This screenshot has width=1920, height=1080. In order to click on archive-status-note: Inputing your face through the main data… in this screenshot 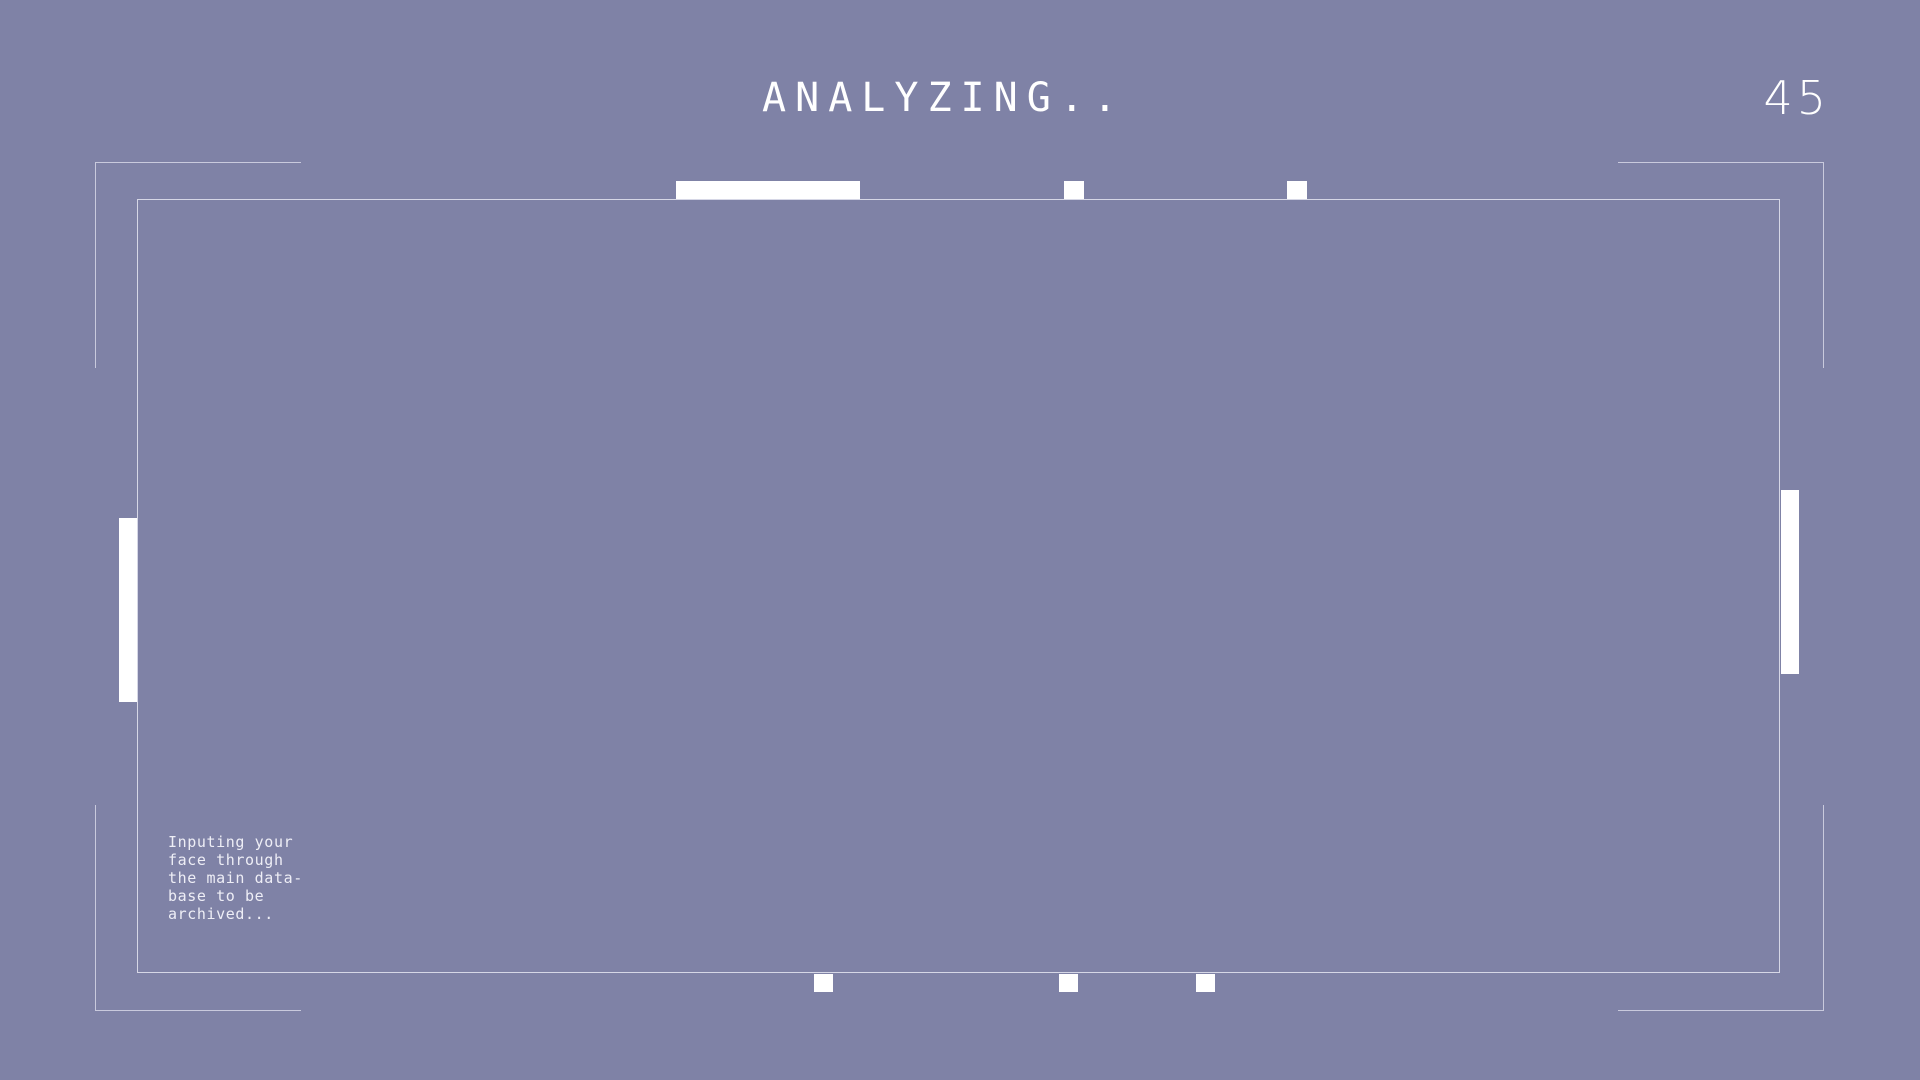, I will do `click(235, 878)`.